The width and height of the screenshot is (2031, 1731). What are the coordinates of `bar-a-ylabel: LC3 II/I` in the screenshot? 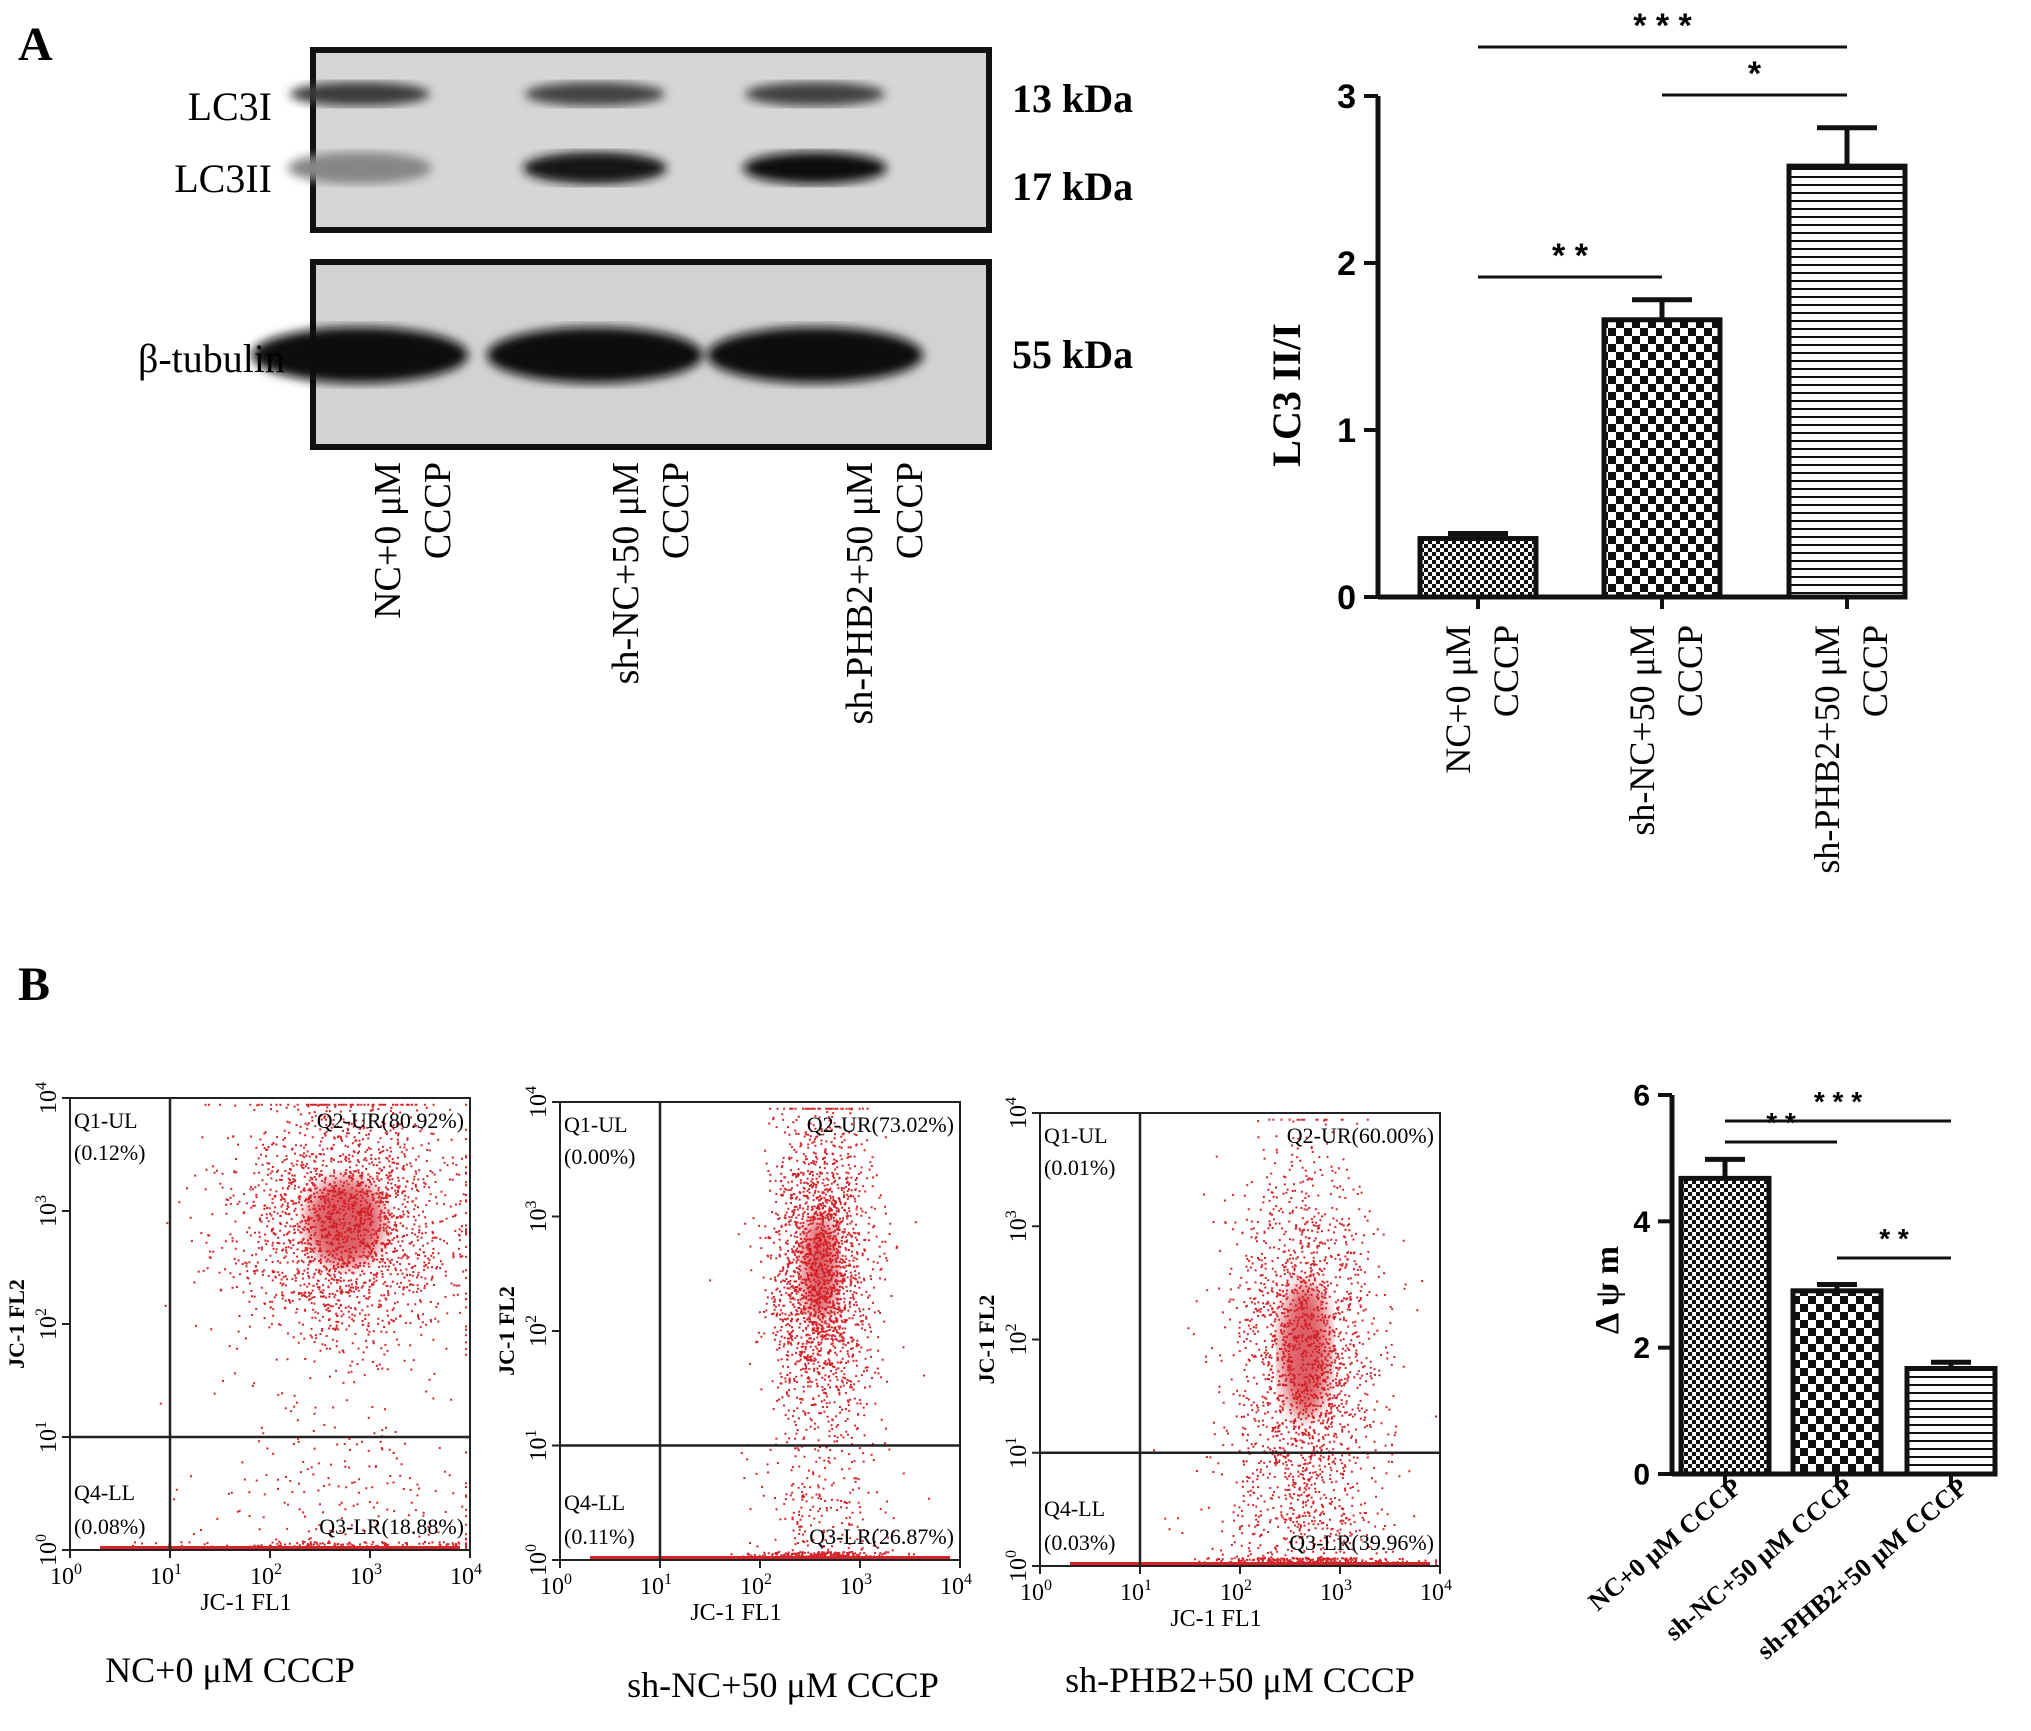 It's located at (1286, 394).